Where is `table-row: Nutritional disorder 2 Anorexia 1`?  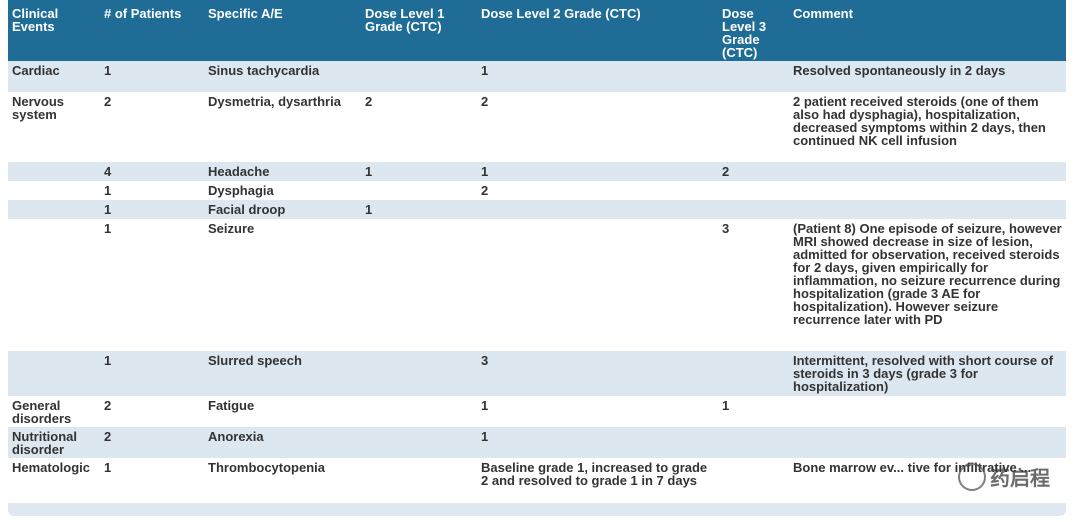 table-row: Nutritional disorder 2 Anorexia 1 is located at coordinates (537, 442).